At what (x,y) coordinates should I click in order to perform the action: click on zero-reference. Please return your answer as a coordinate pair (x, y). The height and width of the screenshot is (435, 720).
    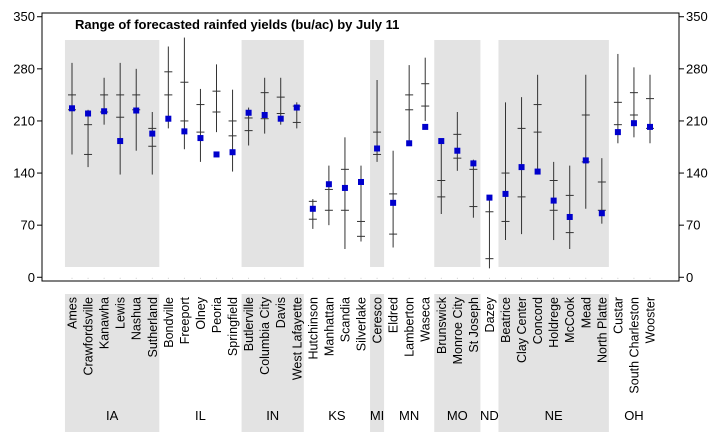
    Looking at the image, I should click on (361, 278).